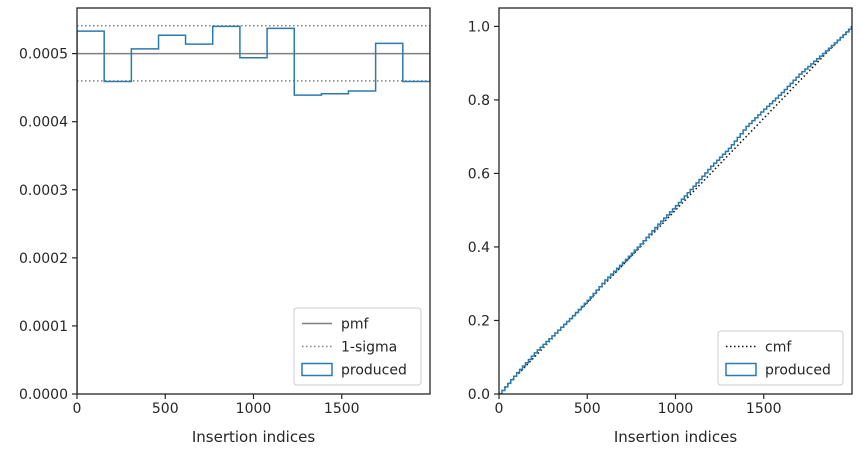 Image resolution: width=861 pixels, height=453 pixels. Describe the element at coordinates (479, 27) in the screenshot. I see `y-tick-label: 1.0` at that location.